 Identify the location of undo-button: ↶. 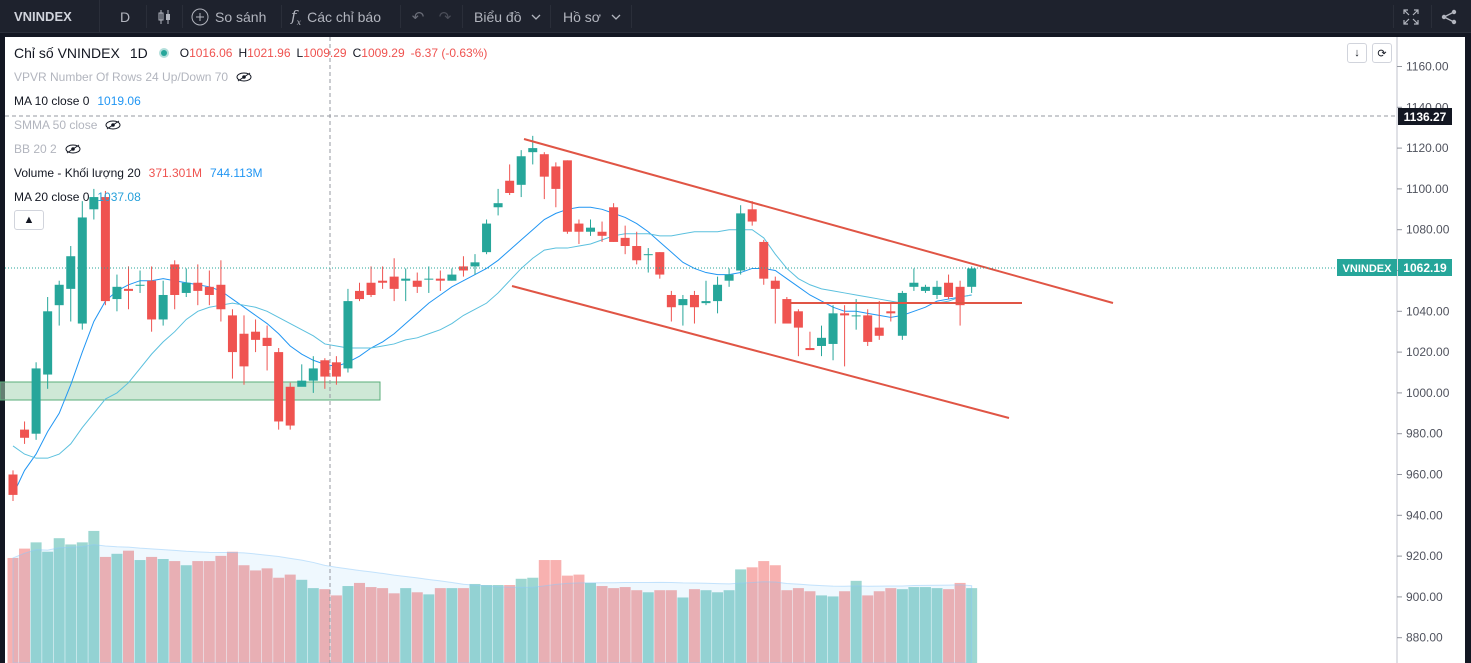
(418, 16).